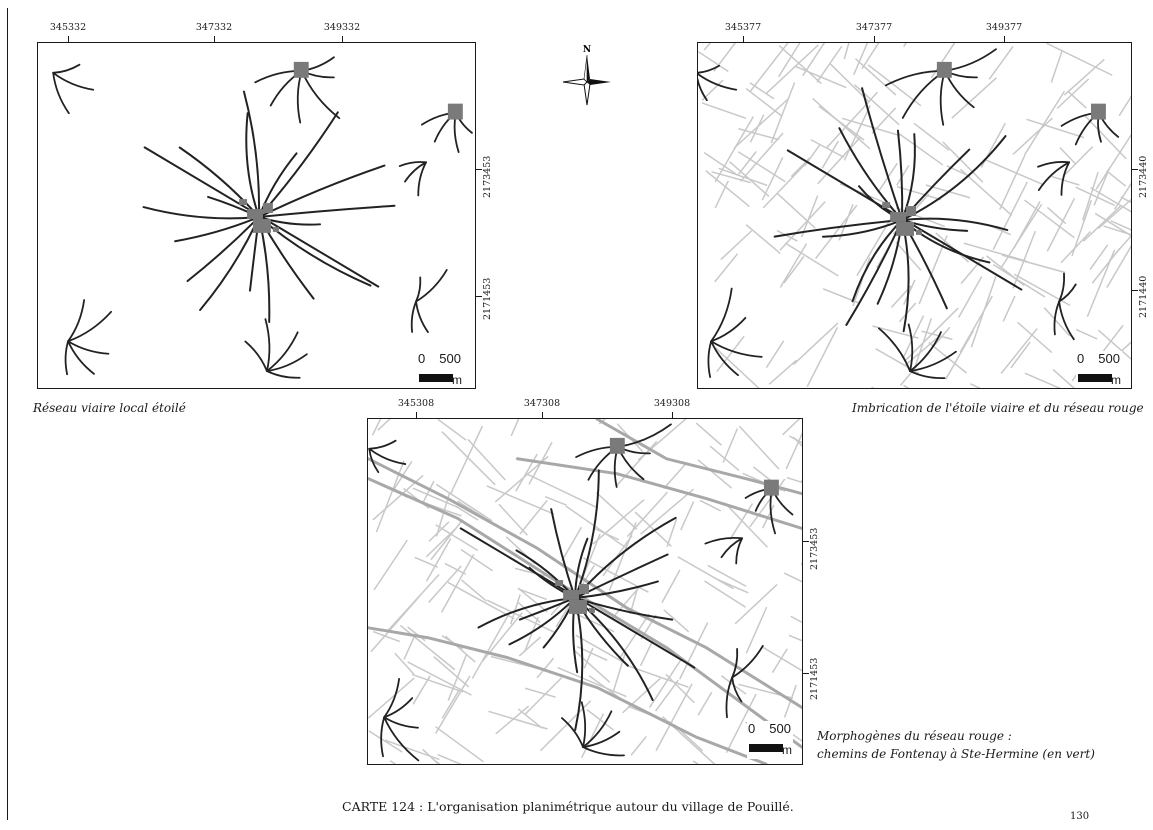  What do you see at coordinates (68, 27) in the screenshot?
I see `easting-label: 345332` at bounding box center [68, 27].